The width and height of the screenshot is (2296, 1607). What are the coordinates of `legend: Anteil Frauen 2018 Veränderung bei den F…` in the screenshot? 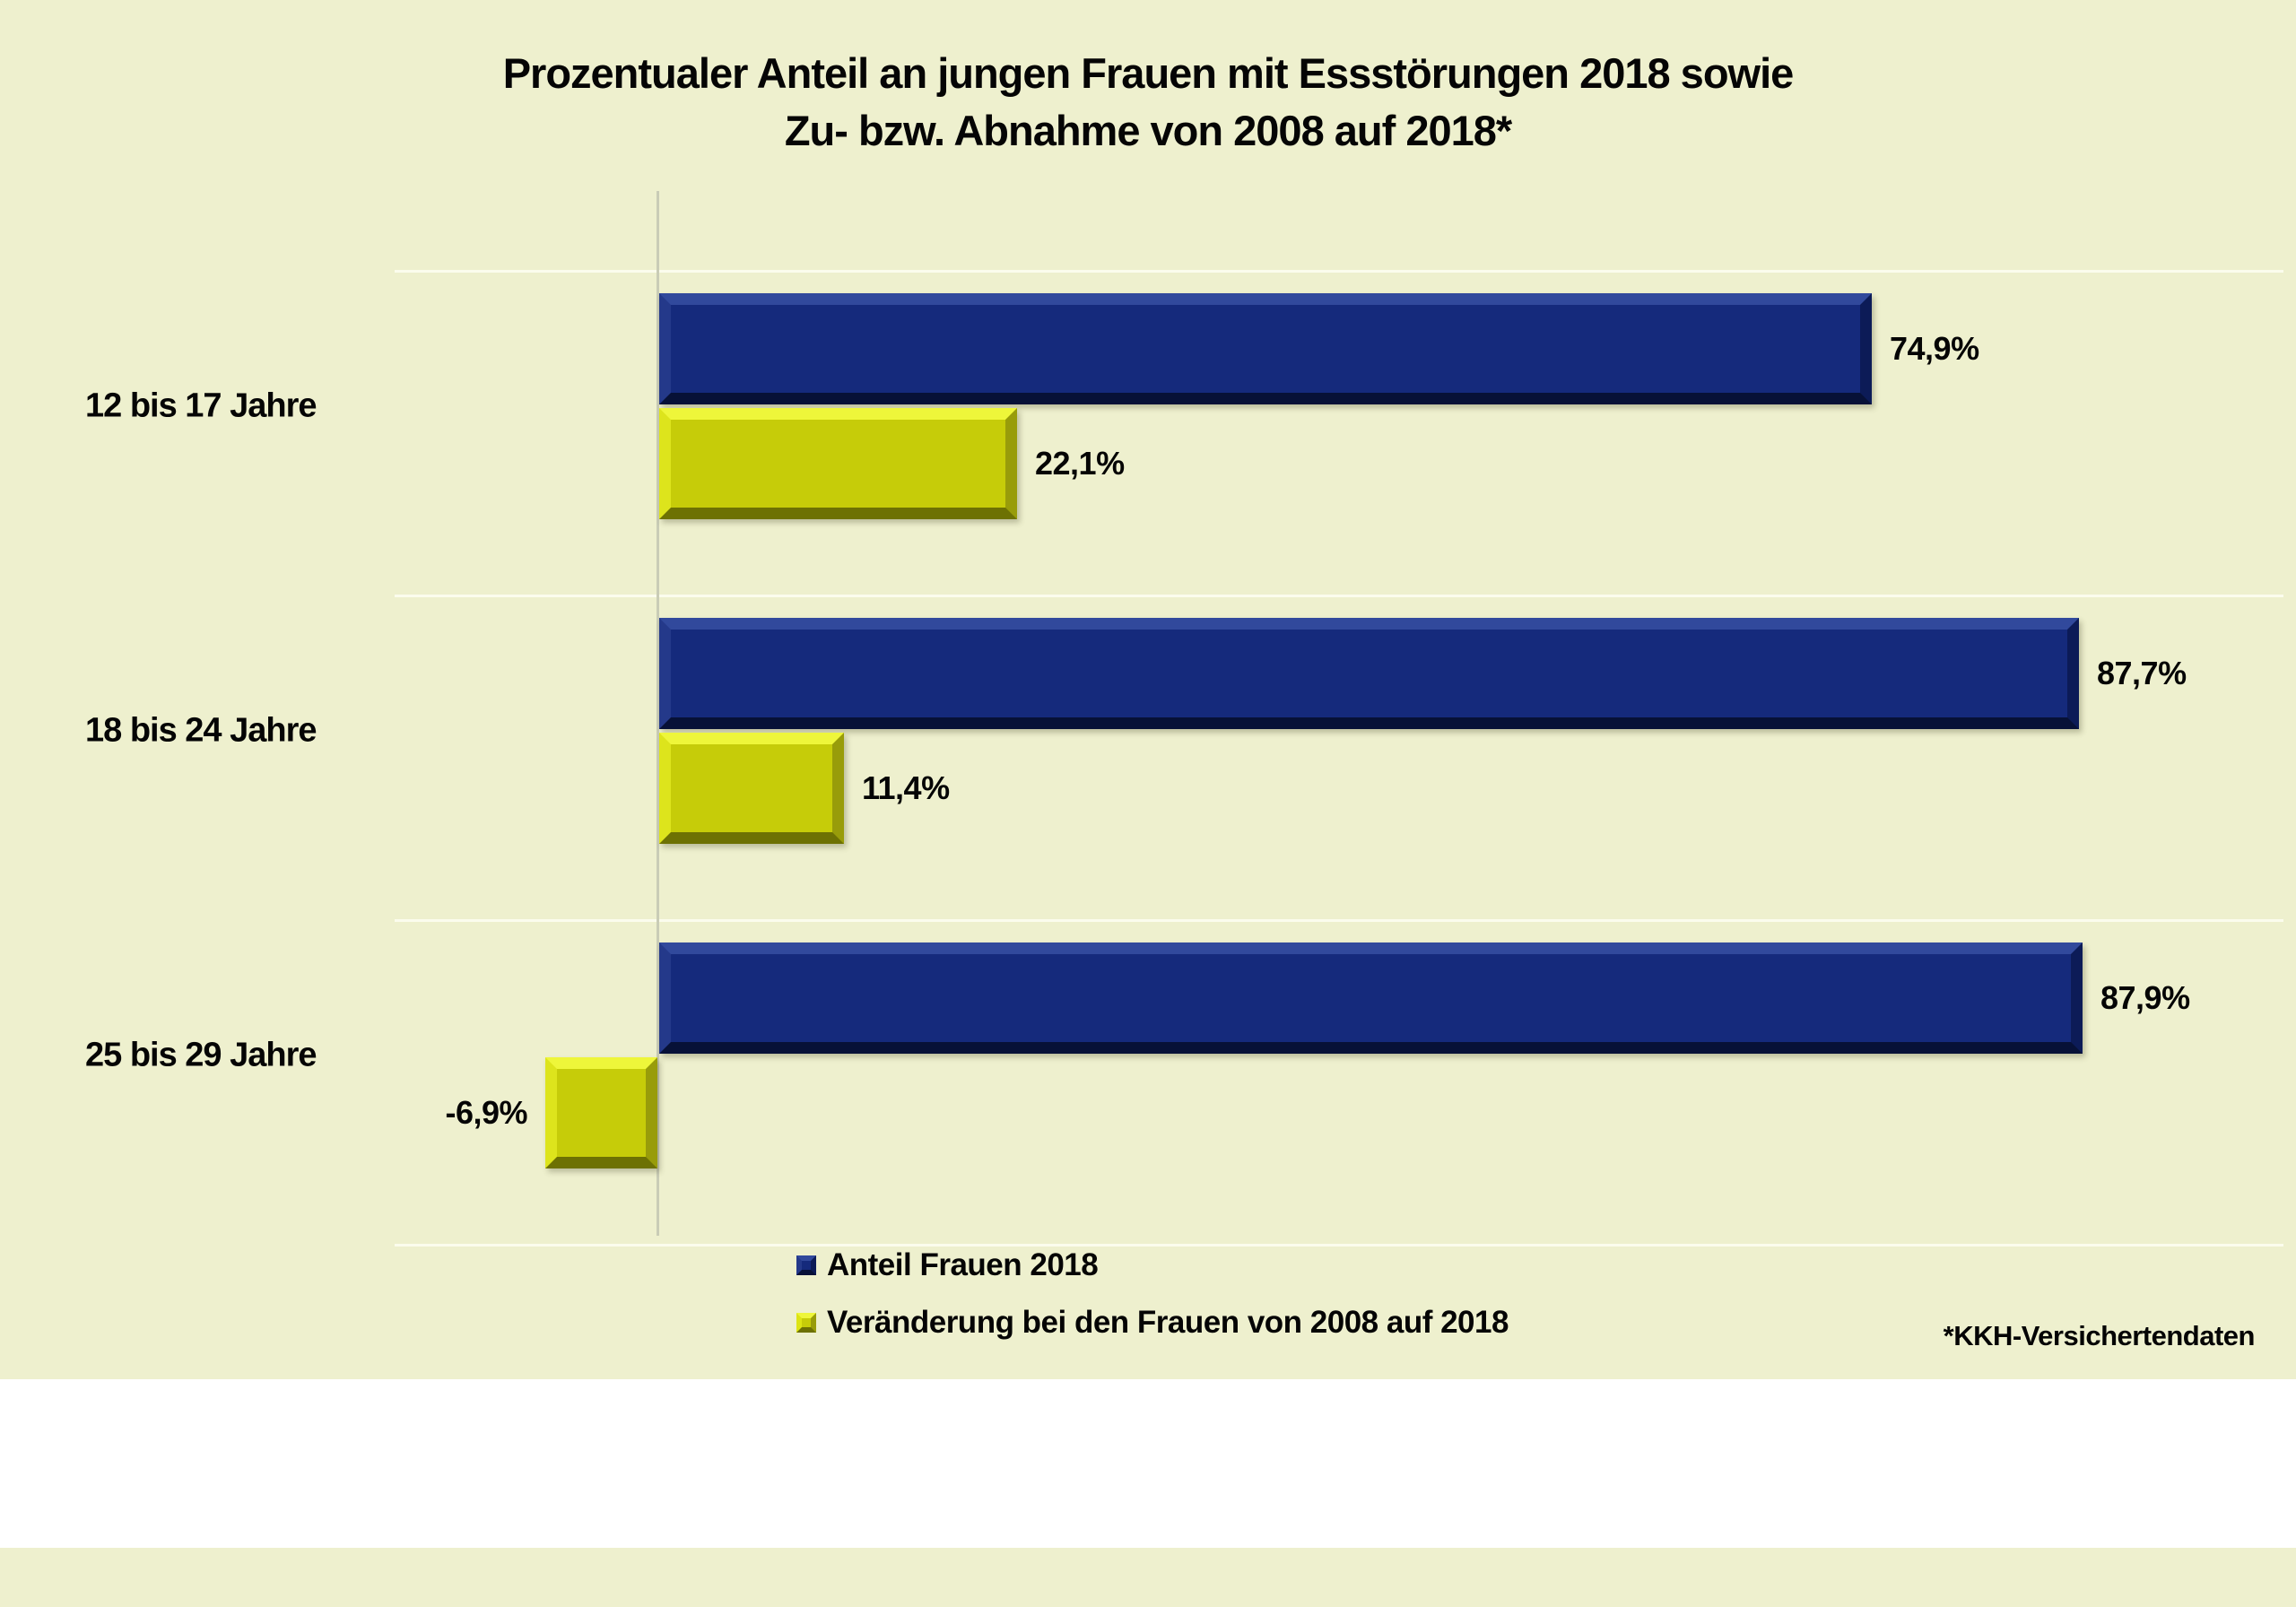 It's located at (1152, 1304).